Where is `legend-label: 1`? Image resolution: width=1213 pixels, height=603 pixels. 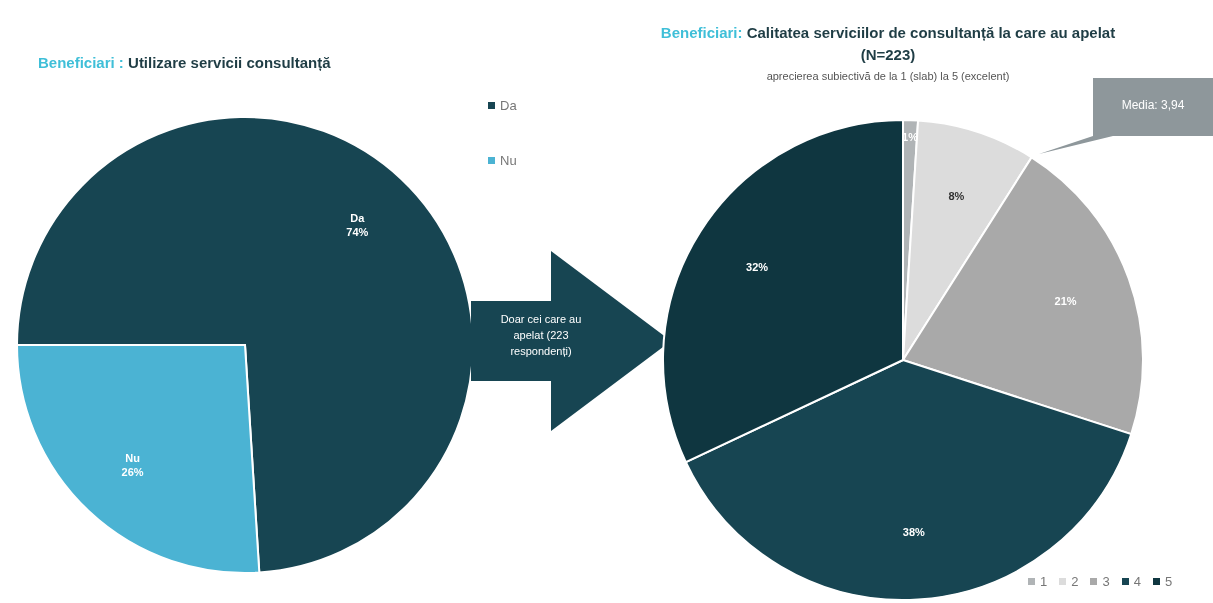 legend-label: 1 is located at coordinates (1043, 581).